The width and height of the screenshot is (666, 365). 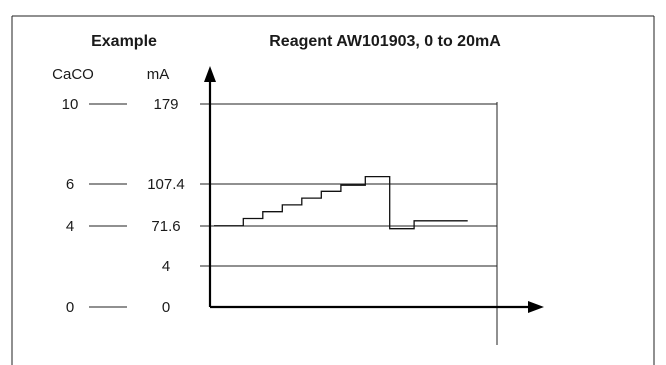 What do you see at coordinates (70, 104) in the screenshot?
I see `caco-label: 10` at bounding box center [70, 104].